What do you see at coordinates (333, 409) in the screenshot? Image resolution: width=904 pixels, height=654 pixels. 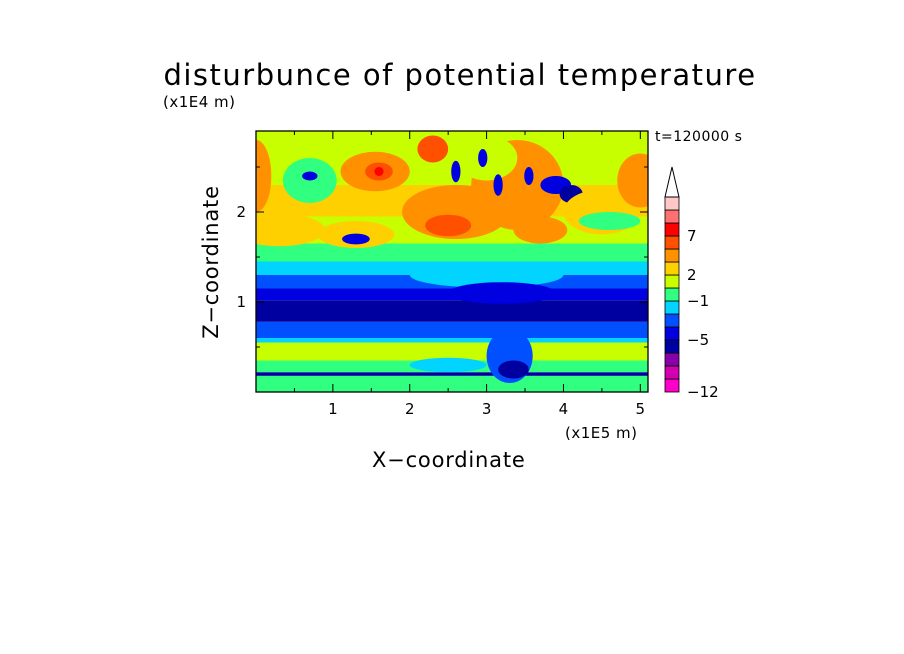 I see `x-tick-label: 1` at bounding box center [333, 409].